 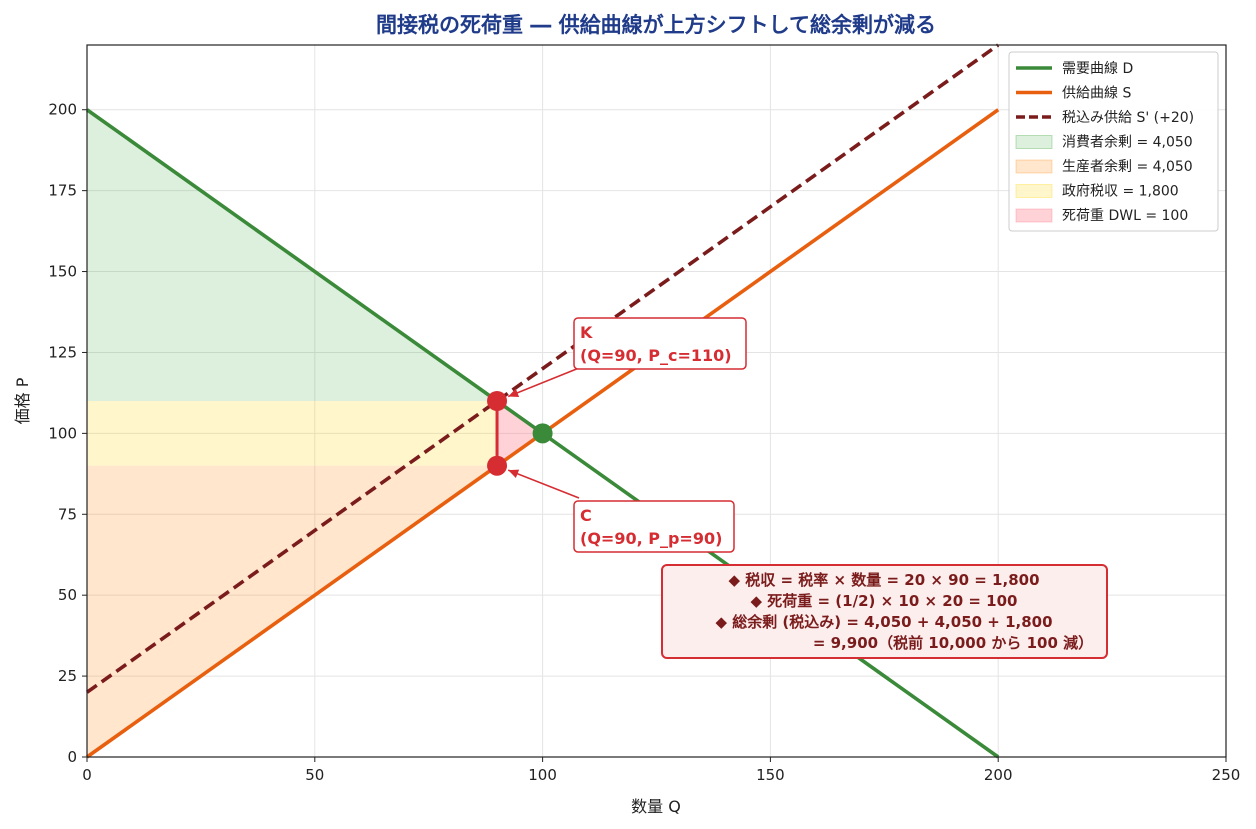 What do you see at coordinates (67, 595) in the screenshot?
I see `y-tick-label: 50` at bounding box center [67, 595].